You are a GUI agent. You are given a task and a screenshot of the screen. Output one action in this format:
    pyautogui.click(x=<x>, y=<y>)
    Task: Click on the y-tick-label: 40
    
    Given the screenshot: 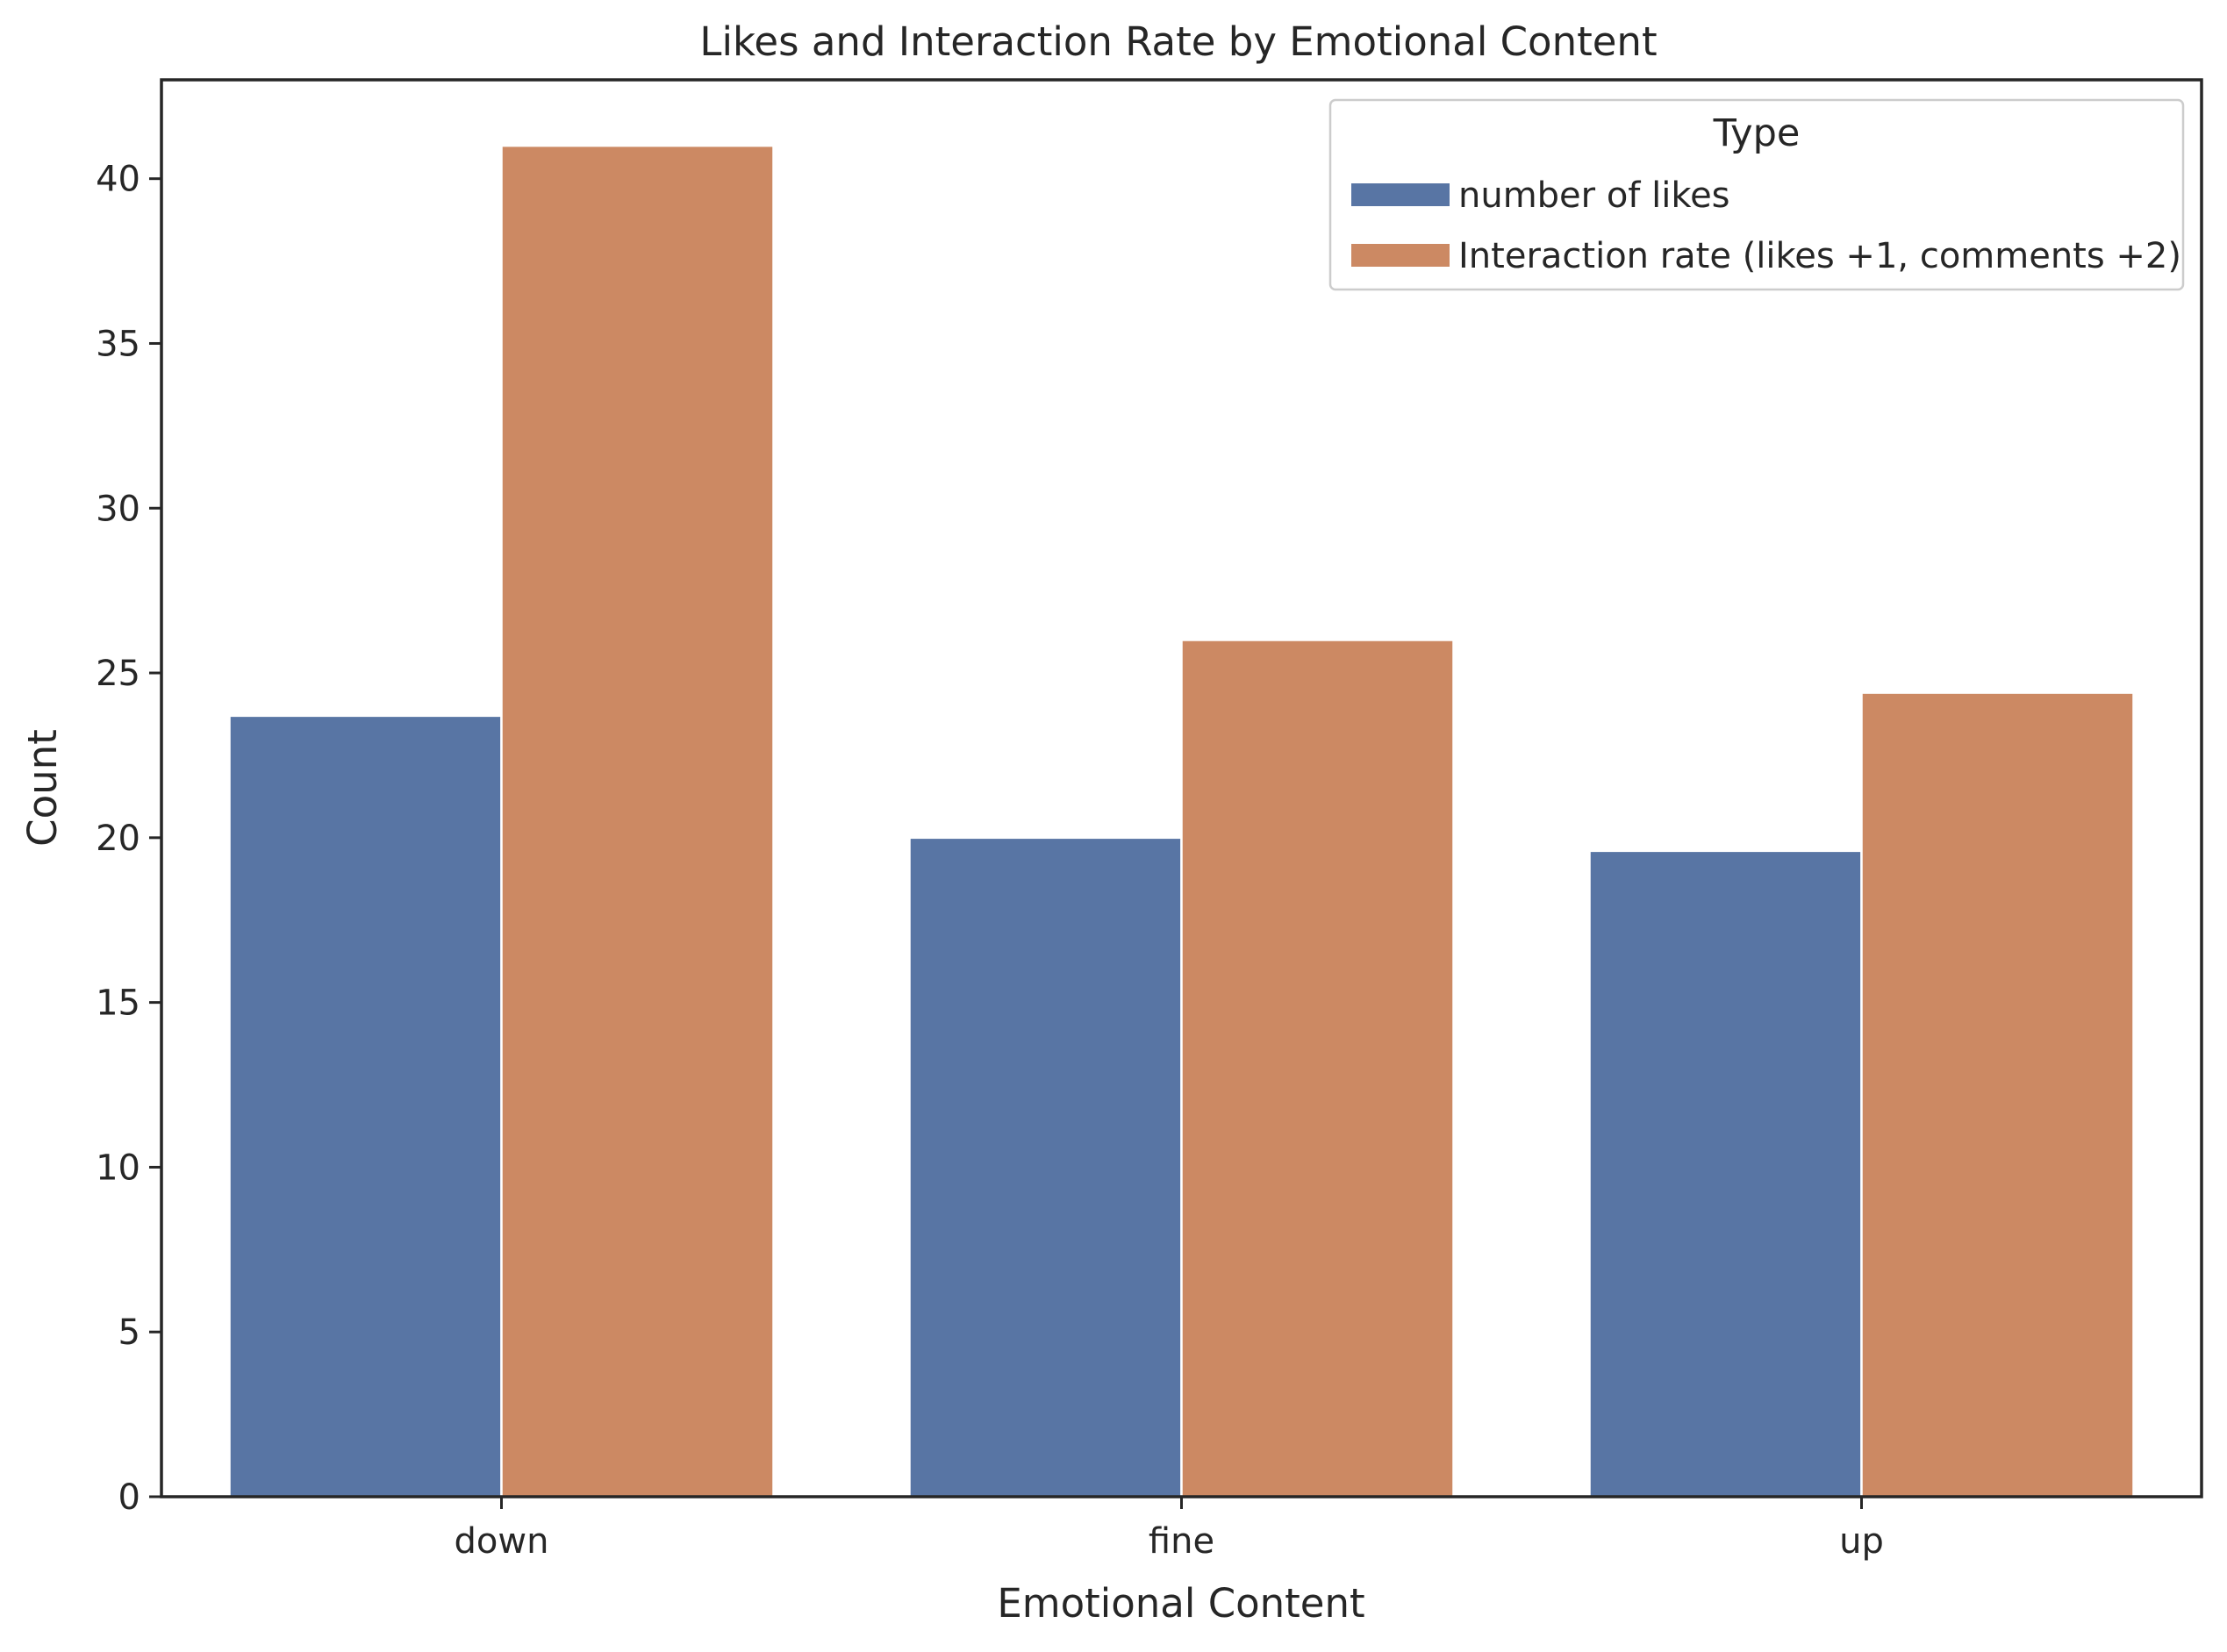 What is the action you would take?
    pyautogui.click(x=118, y=180)
    